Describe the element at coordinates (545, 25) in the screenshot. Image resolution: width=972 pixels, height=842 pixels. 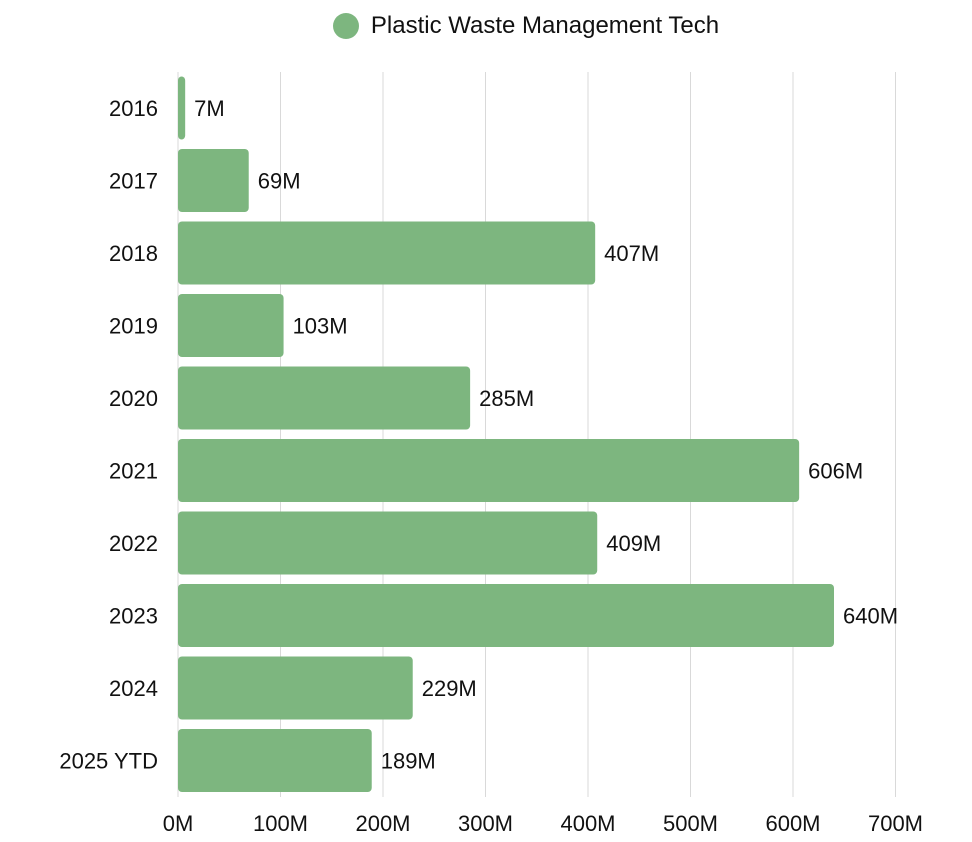
I see `legend-label: Plastic Waste Management Tech` at that location.